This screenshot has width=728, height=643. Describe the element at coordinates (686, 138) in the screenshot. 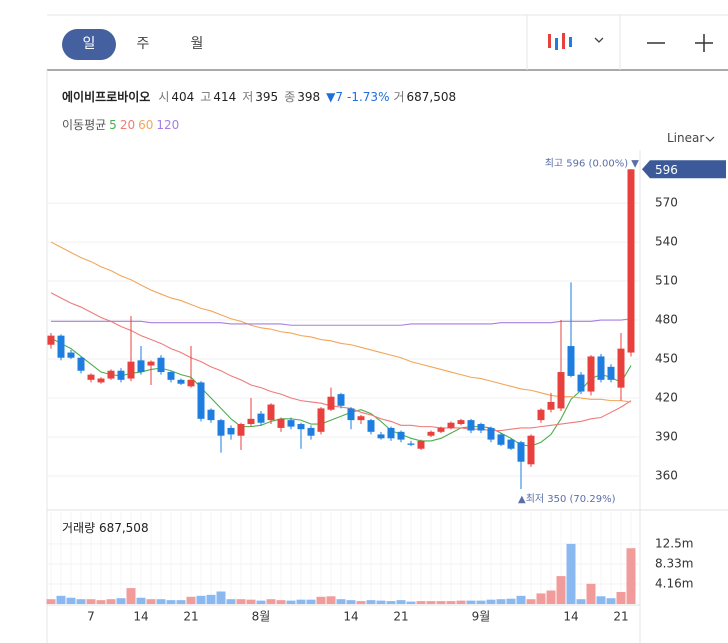

I see `scale-mode: Linear` at that location.